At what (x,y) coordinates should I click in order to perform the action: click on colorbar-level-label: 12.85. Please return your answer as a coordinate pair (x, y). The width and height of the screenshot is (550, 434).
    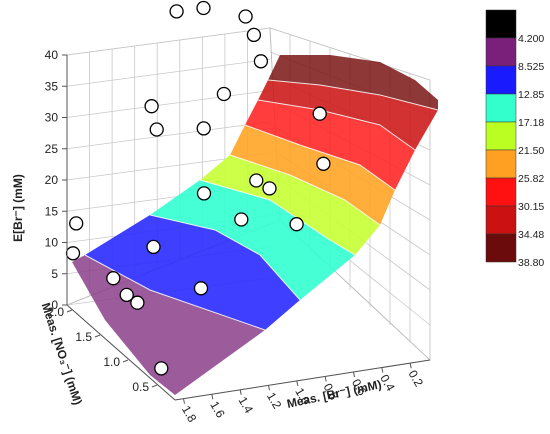
    Looking at the image, I should click on (531, 95).